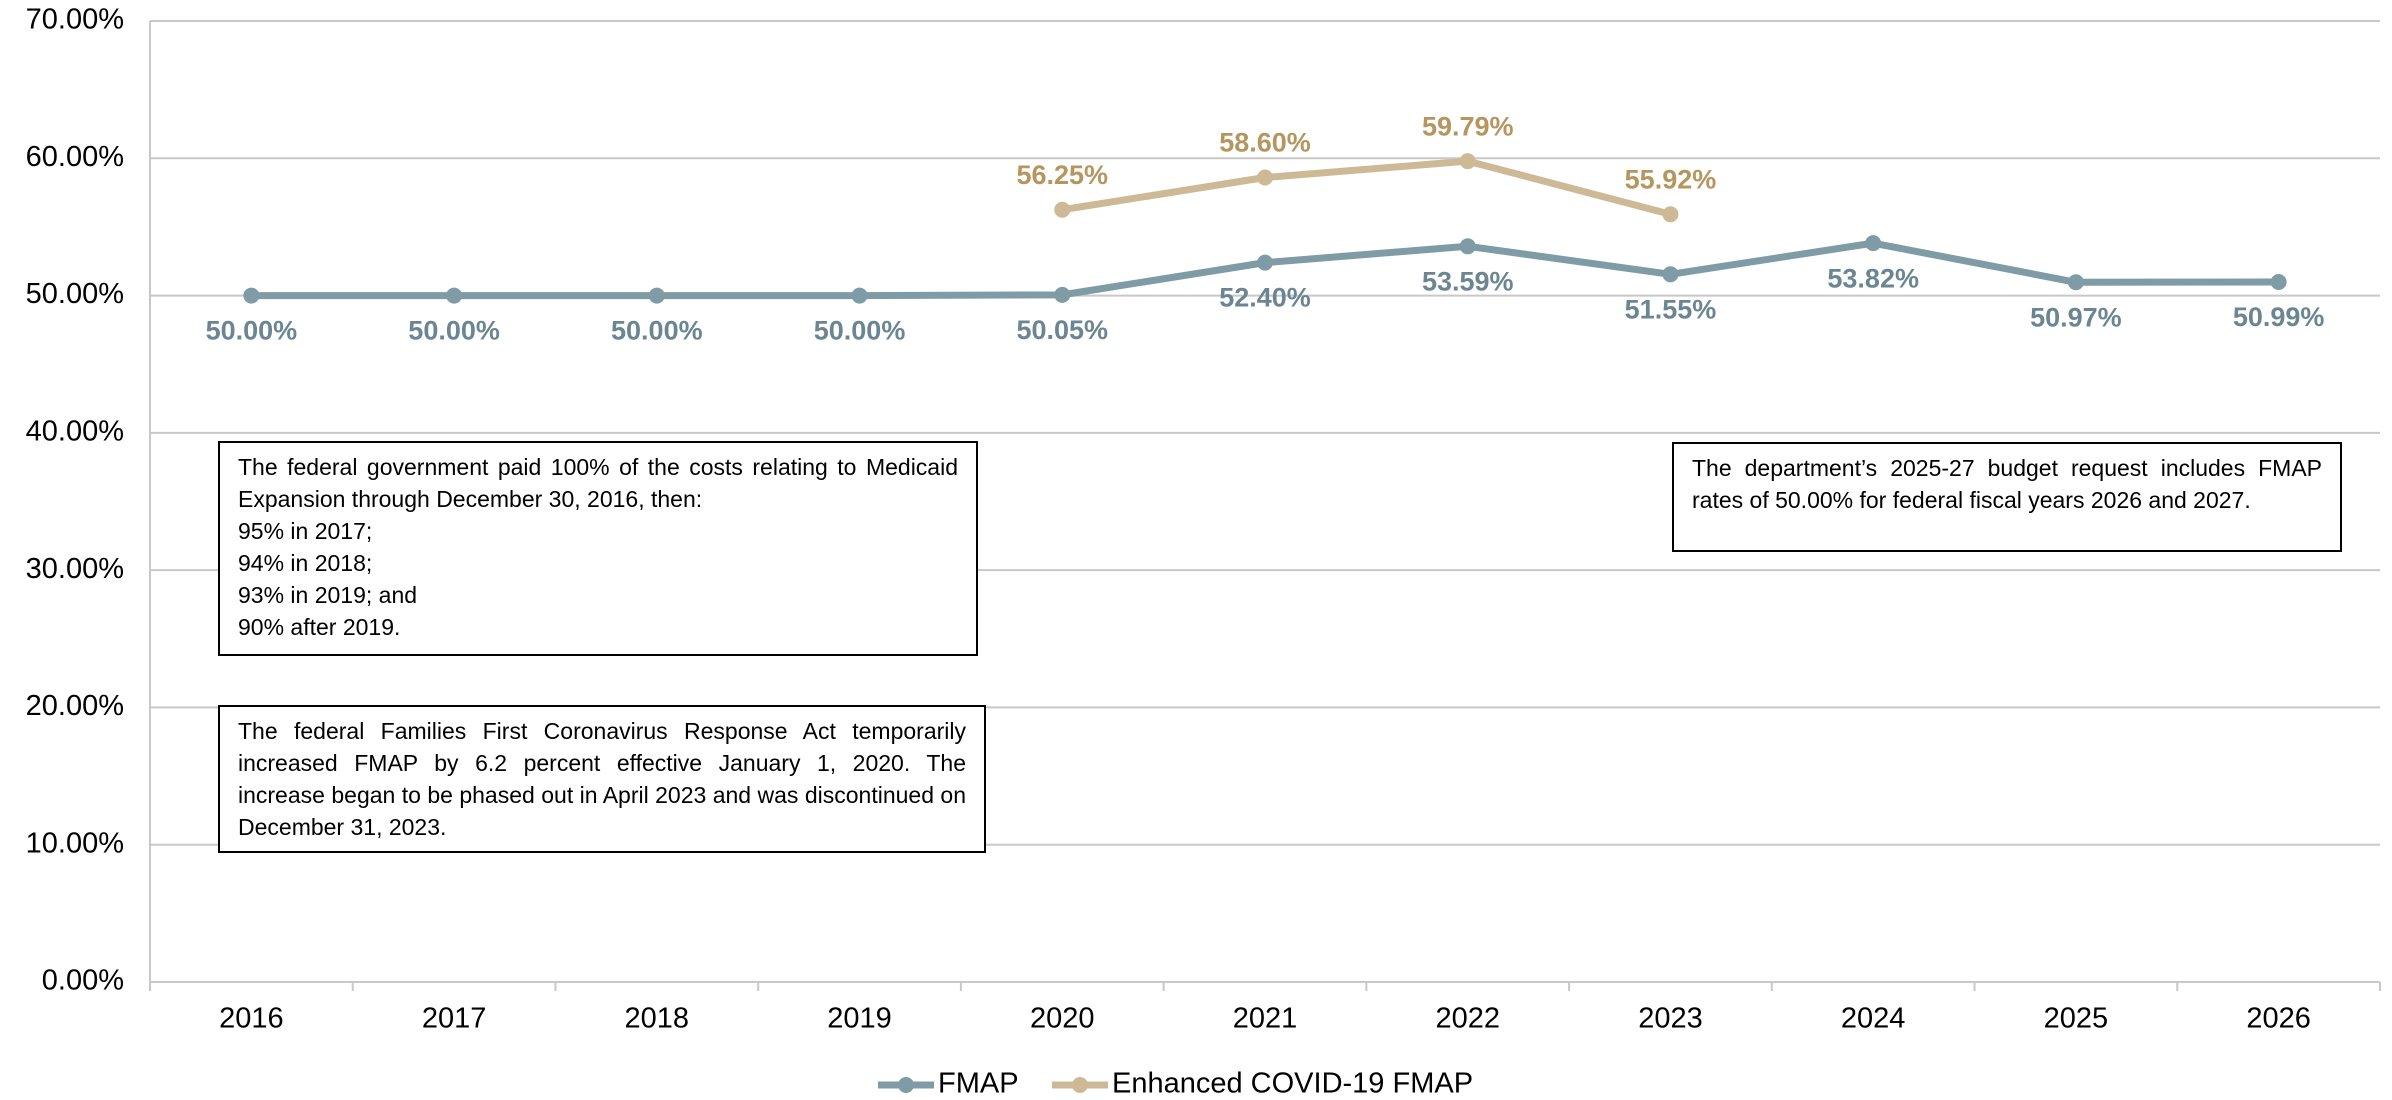 The height and width of the screenshot is (1100, 2392). What do you see at coordinates (859, 1019) in the screenshot?
I see `x-tick-label: 2019` at bounding box center [859, 1019].